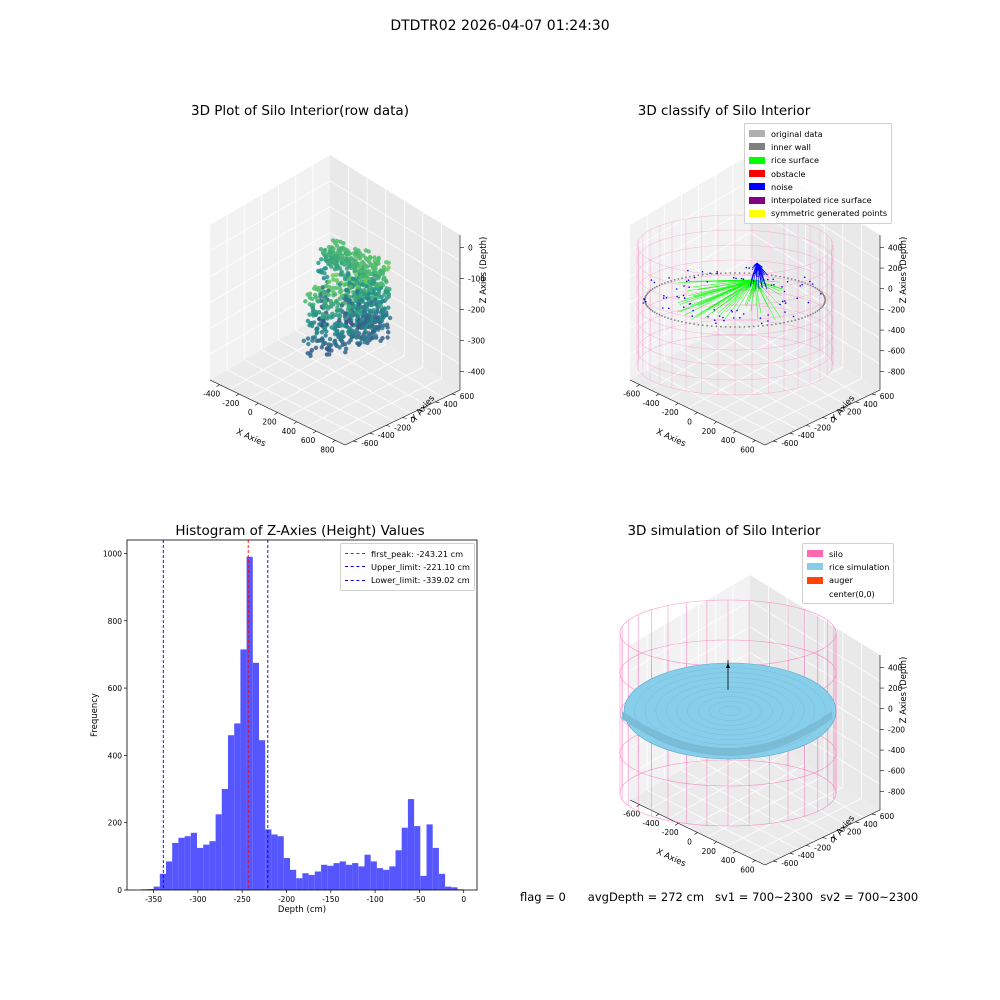  I want to click on x-tick-label: 400, so click(728, 440).